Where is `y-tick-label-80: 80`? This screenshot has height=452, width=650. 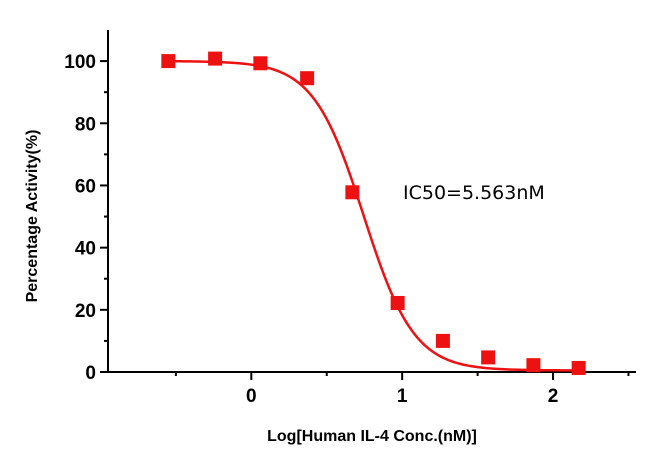
y-tick-label-80: 80 is located at coordinates (85, 124).